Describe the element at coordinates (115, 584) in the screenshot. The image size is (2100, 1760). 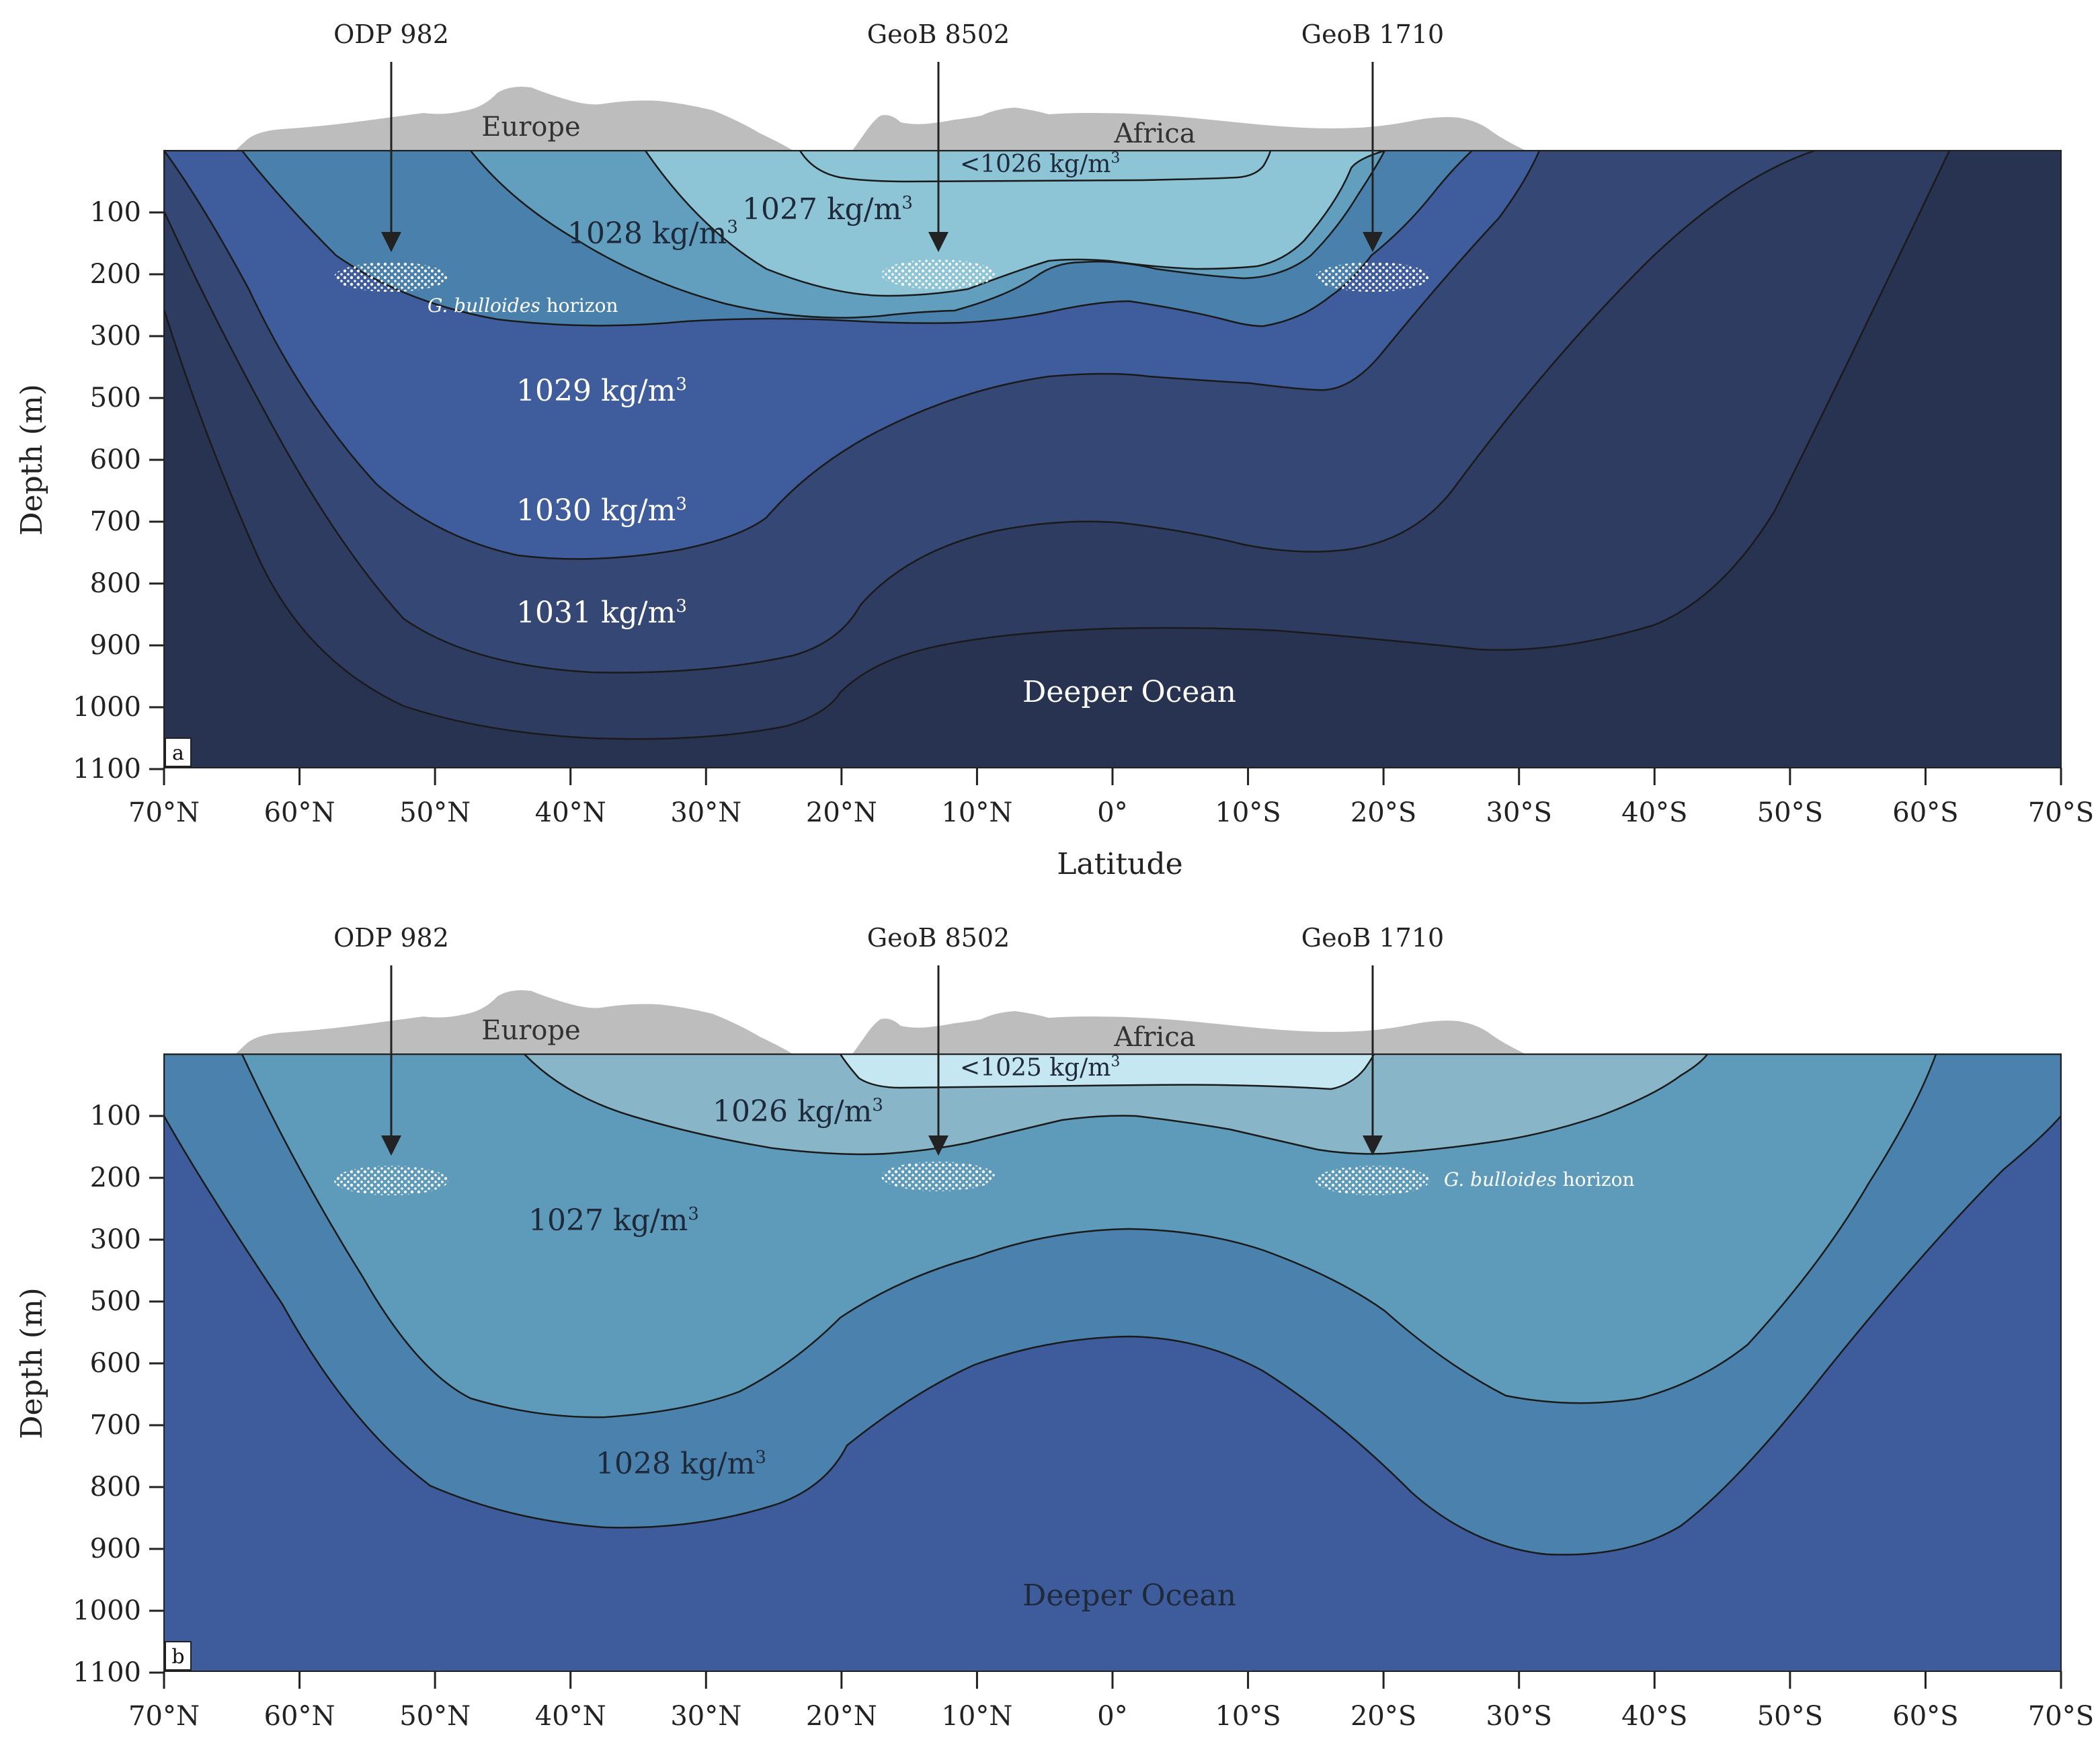
I see `y-tick-label-a: 800` at that location.